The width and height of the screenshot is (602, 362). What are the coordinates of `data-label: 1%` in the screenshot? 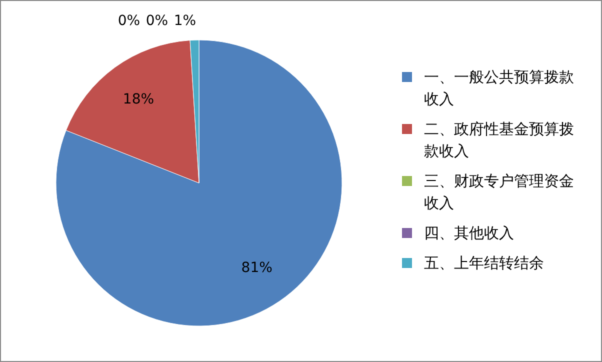 It's located at (185, 21).